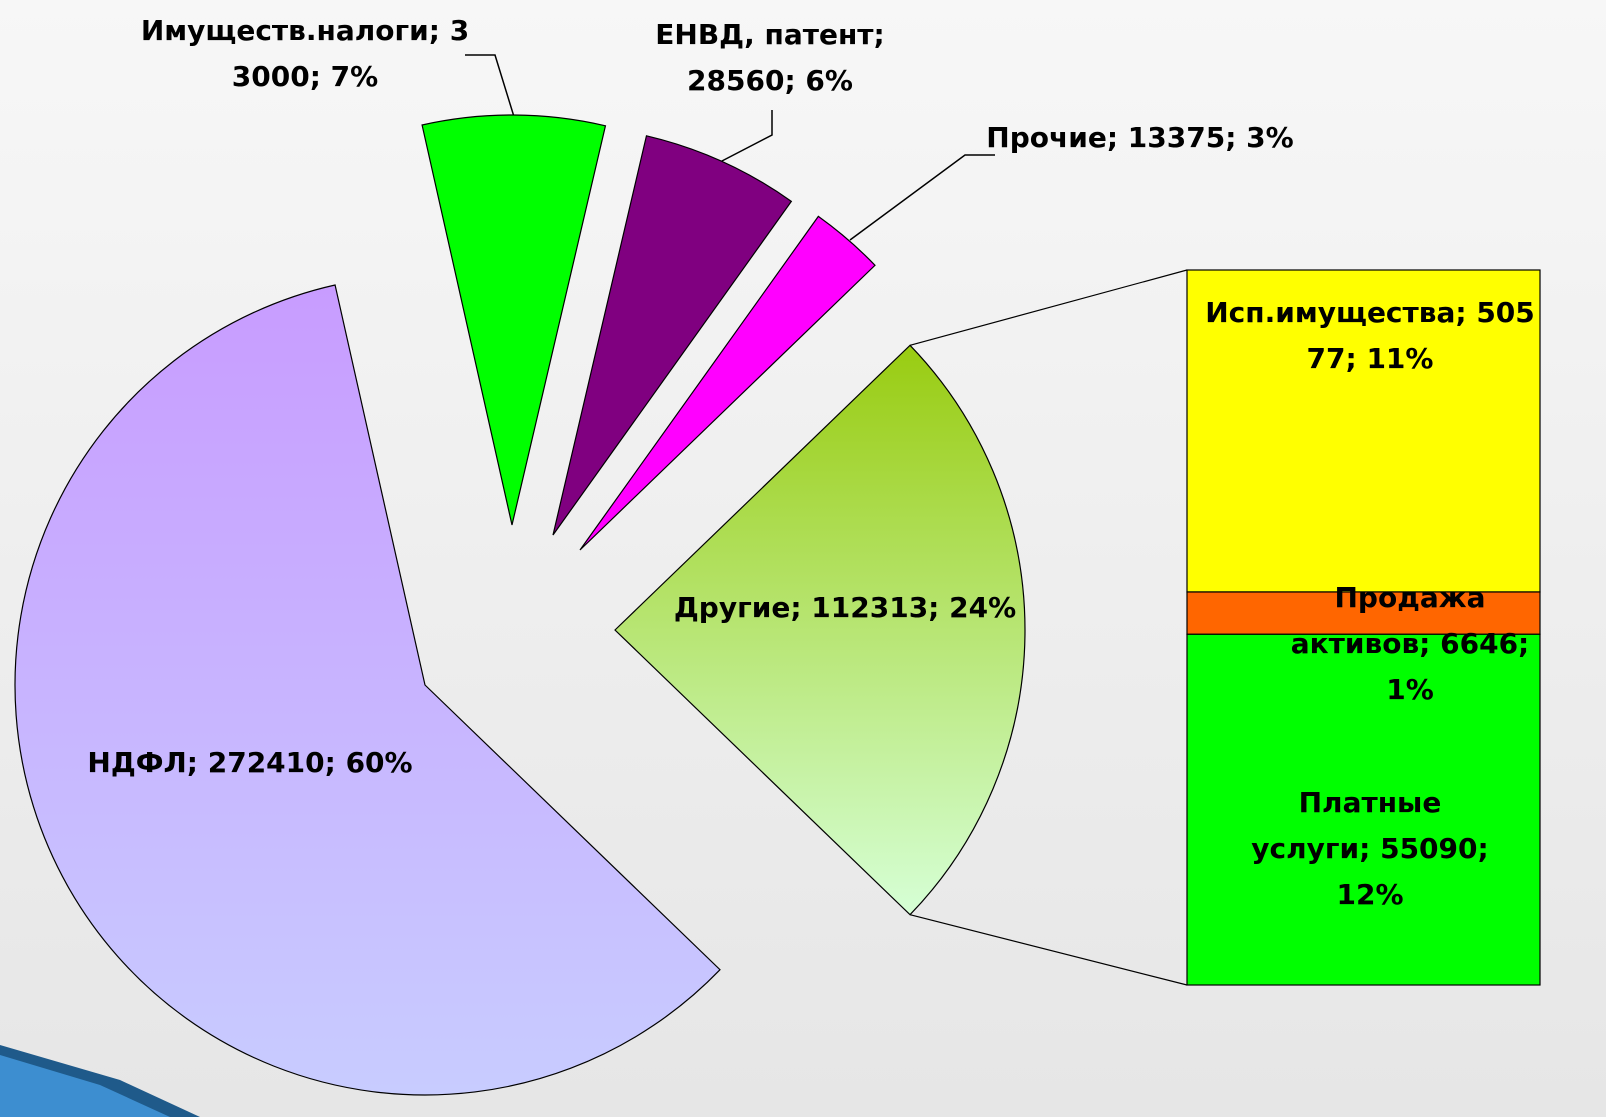  Describe the element at coordinates (1370, 848) in the screenshot. I see `data-label: Платные услуги; 55090; 12%` at that location.